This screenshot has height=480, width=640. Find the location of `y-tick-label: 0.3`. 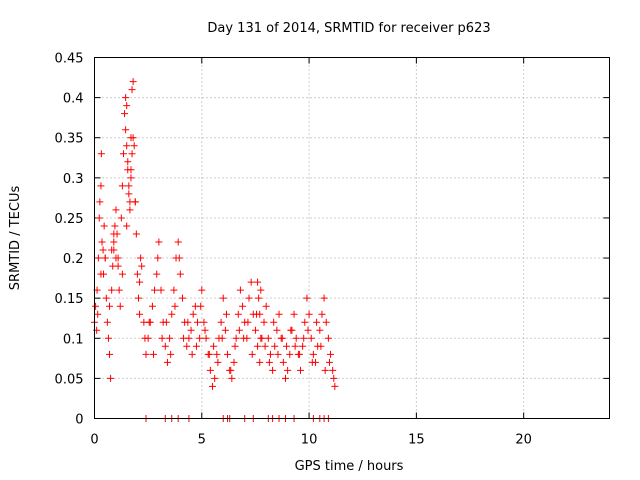

y-tick-label: 0.3 is located at coordinates (73, 179).